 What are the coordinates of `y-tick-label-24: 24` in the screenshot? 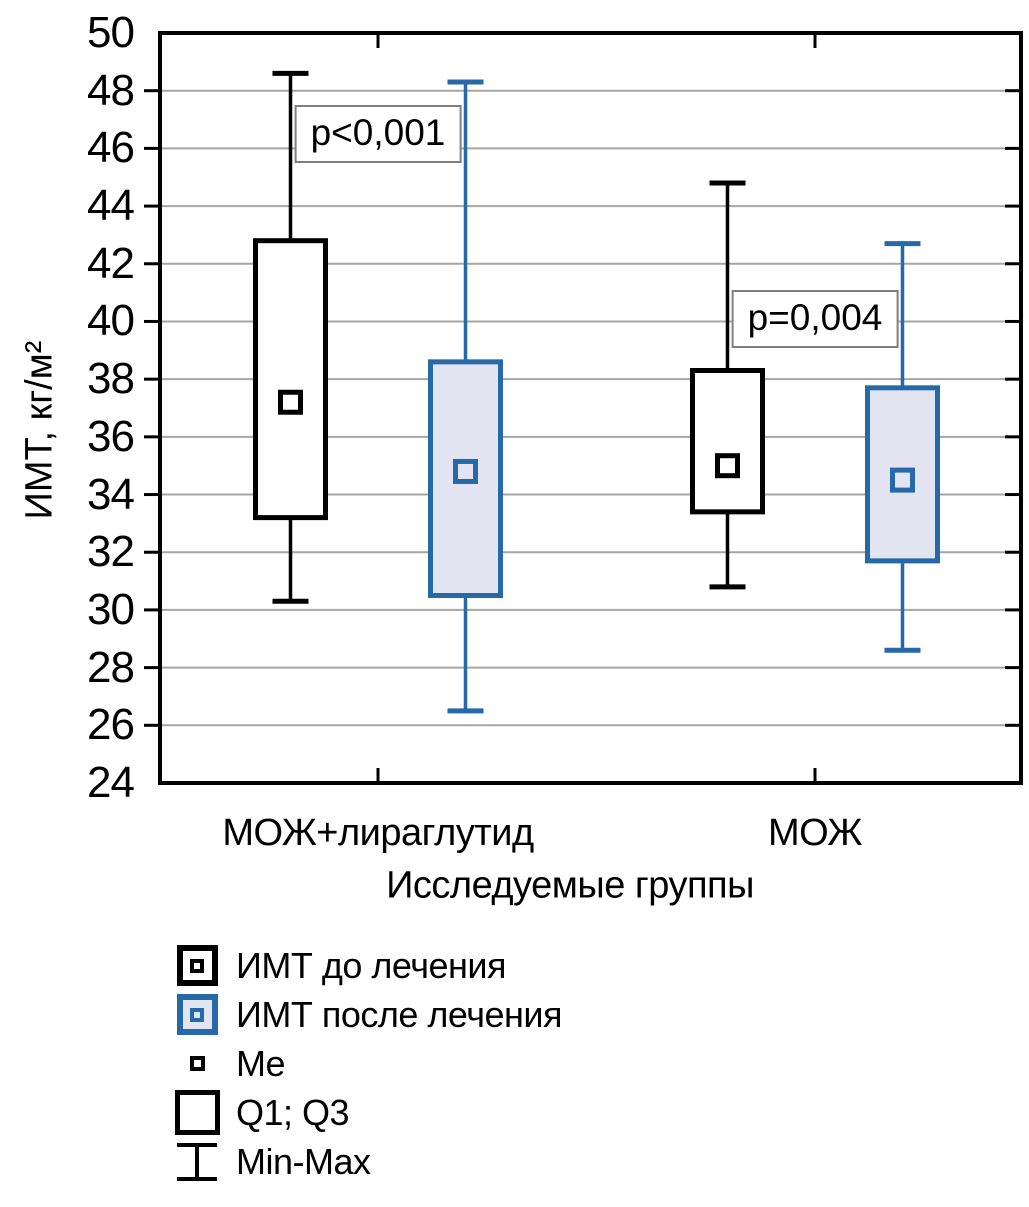 It's located at (111, 782).